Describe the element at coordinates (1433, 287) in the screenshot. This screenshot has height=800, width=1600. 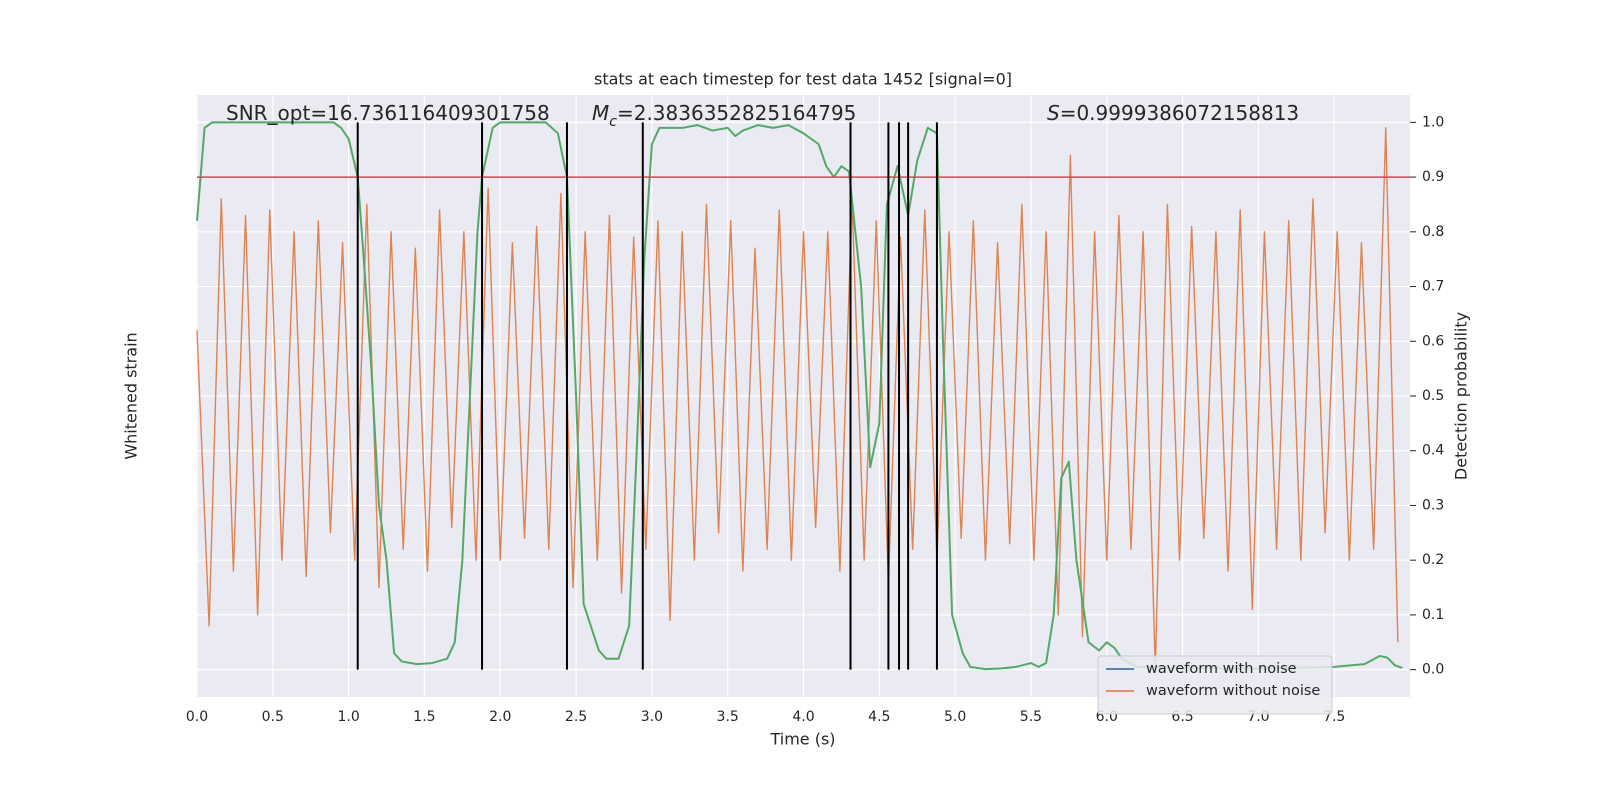
I see `y2-tick-label: 0.7` at that location.